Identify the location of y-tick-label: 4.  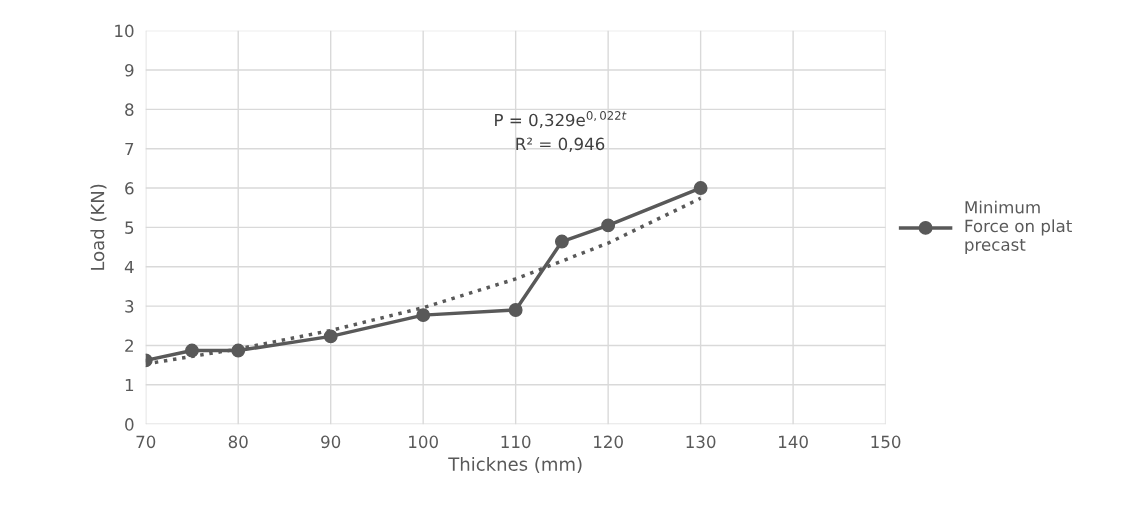
(129, 267).